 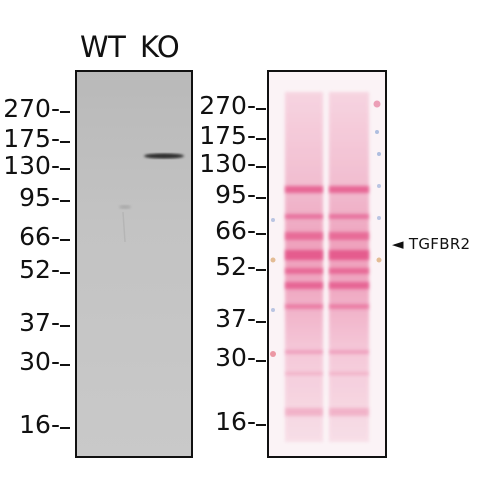 I want to click on tgfbr2-band-ko, so click(x=164, y=156).